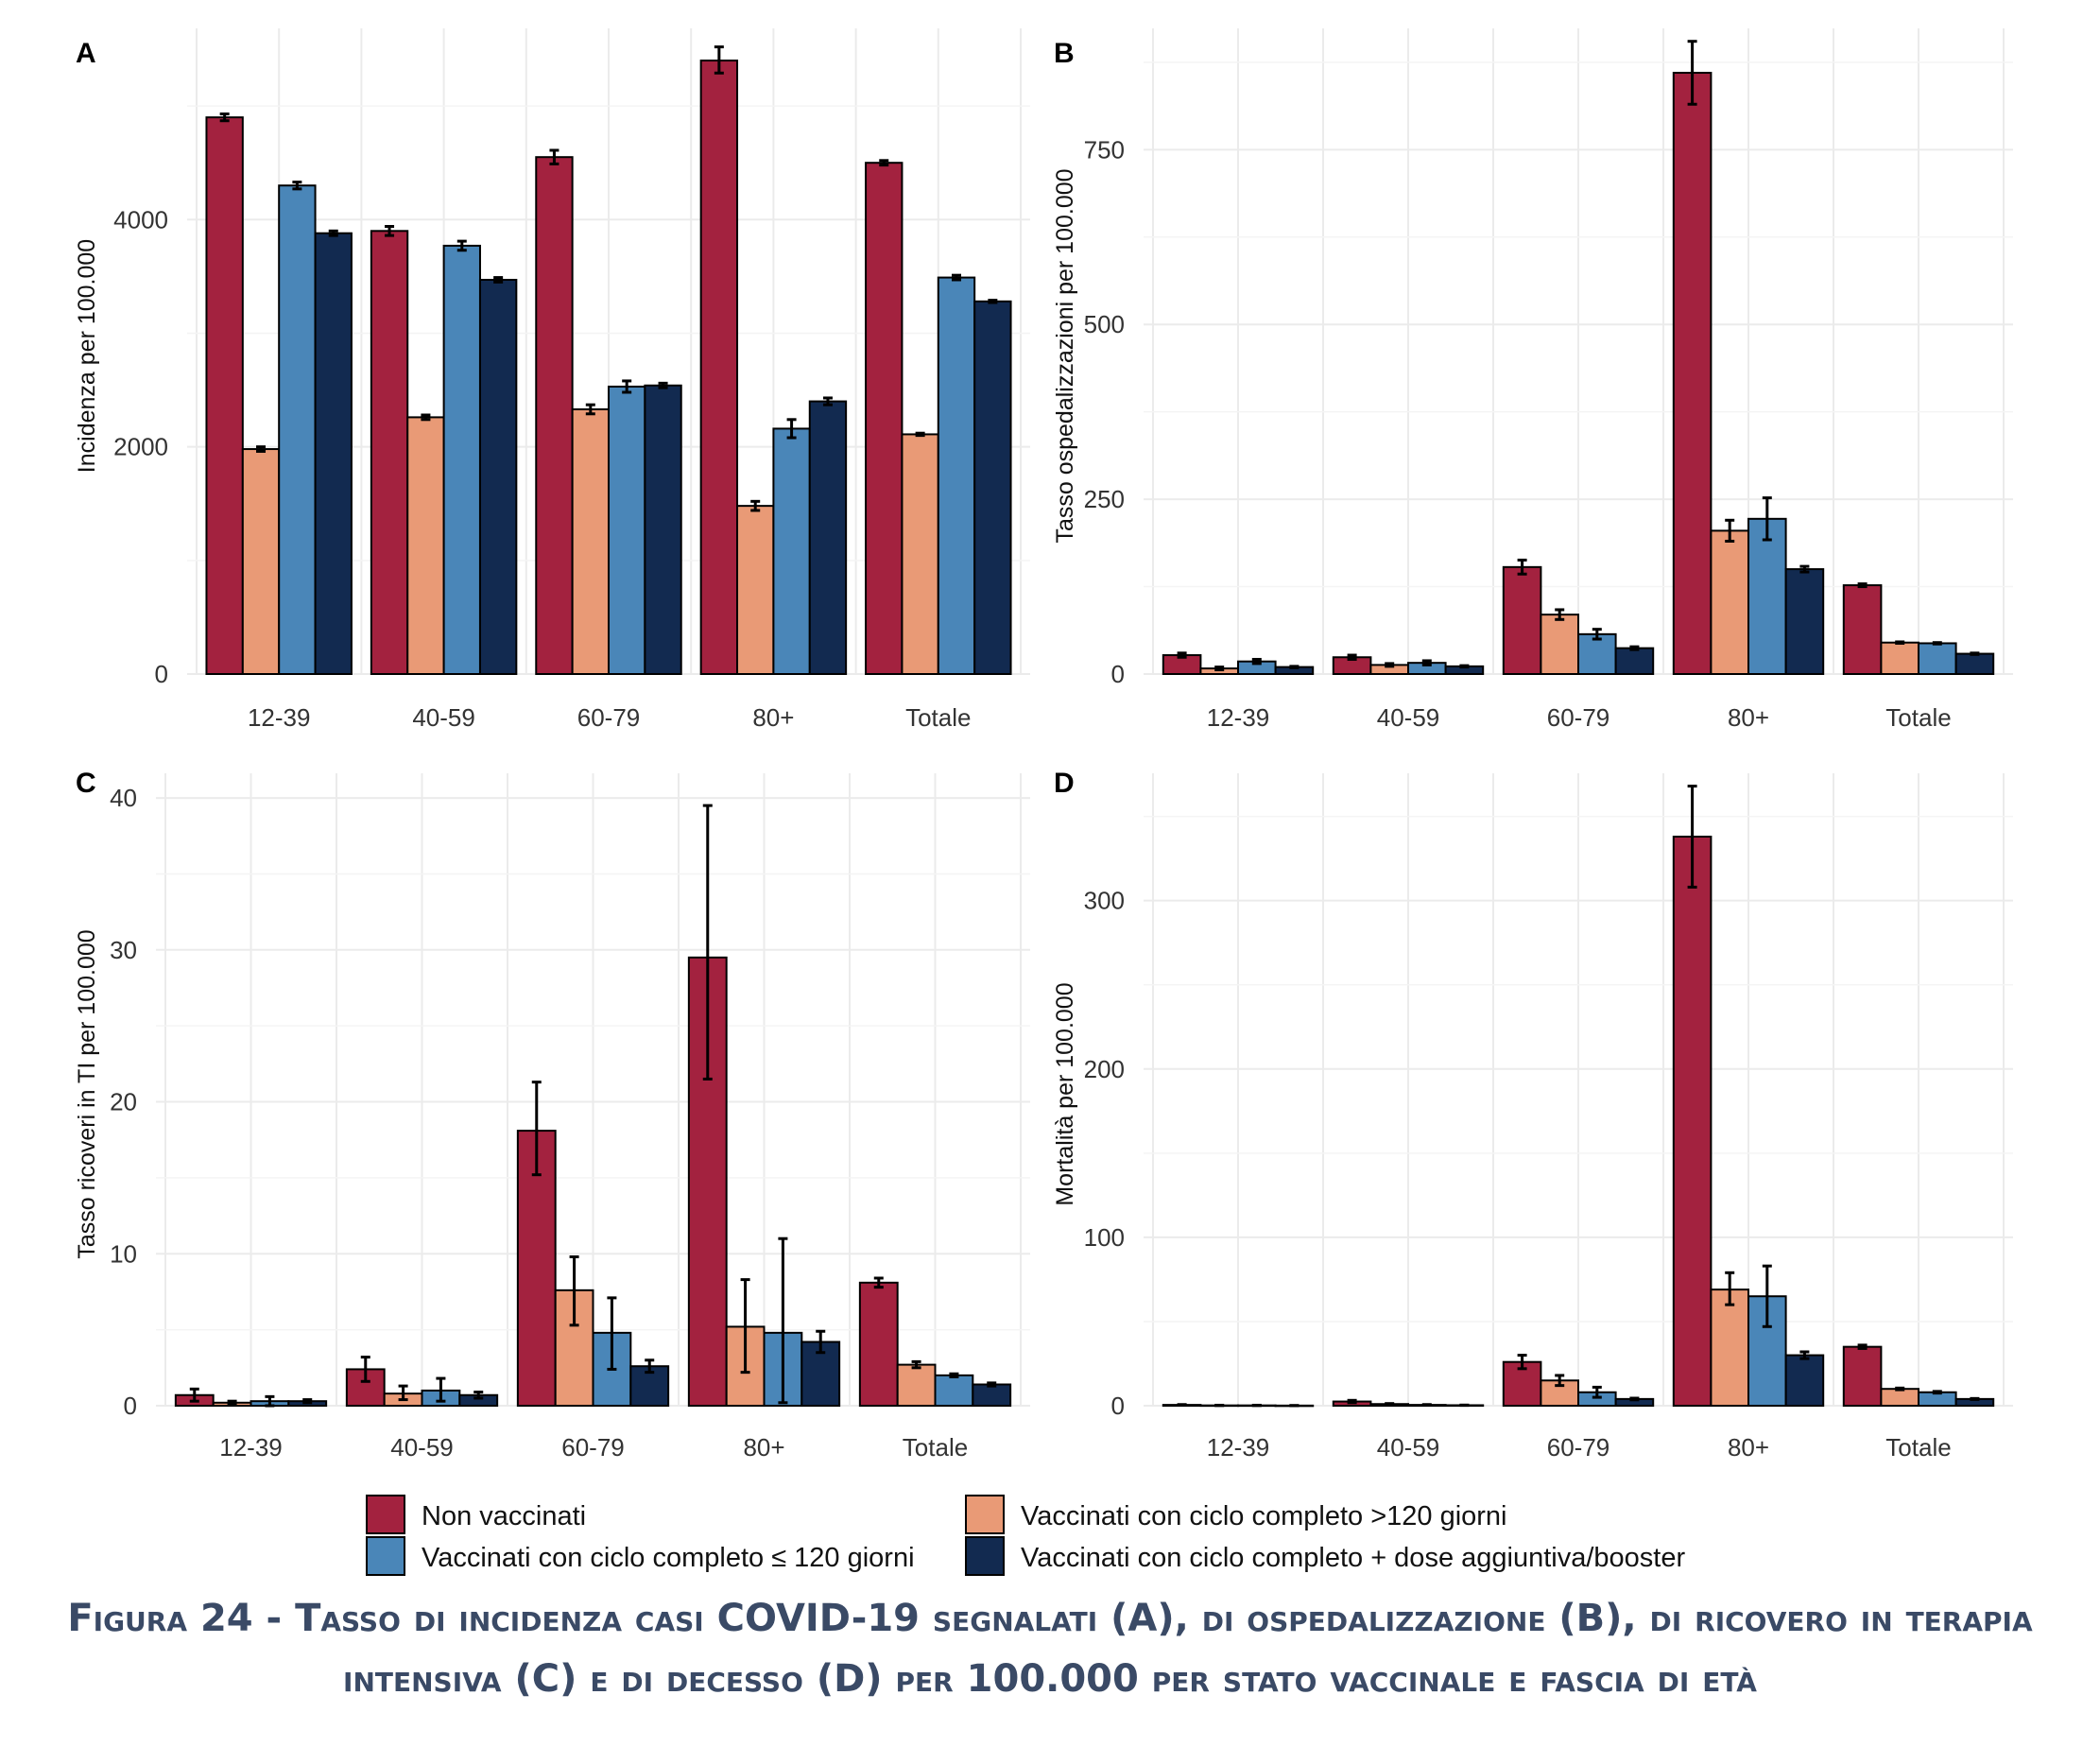  Describe the element at coordinates (141, 220) in the screenshot. I see `y-tick-label: 4000` at that location.